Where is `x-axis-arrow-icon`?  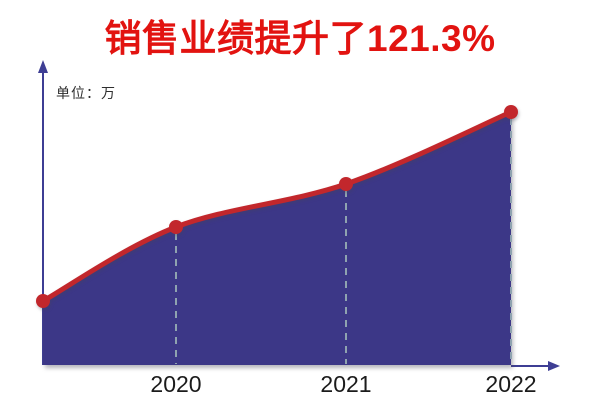 x-axis-arrow-icon is located at coordinates (554, 366).